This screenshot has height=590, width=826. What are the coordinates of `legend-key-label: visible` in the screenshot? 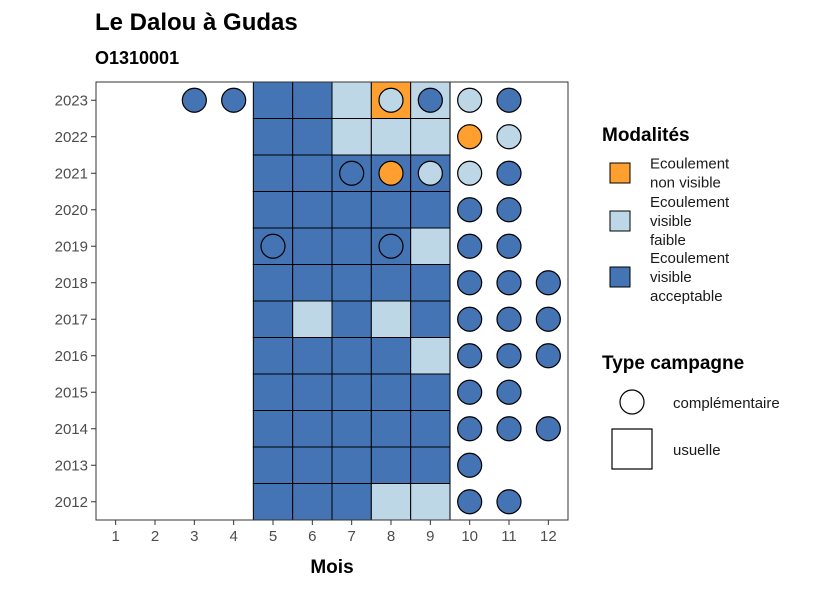 It's located at (671, 221).